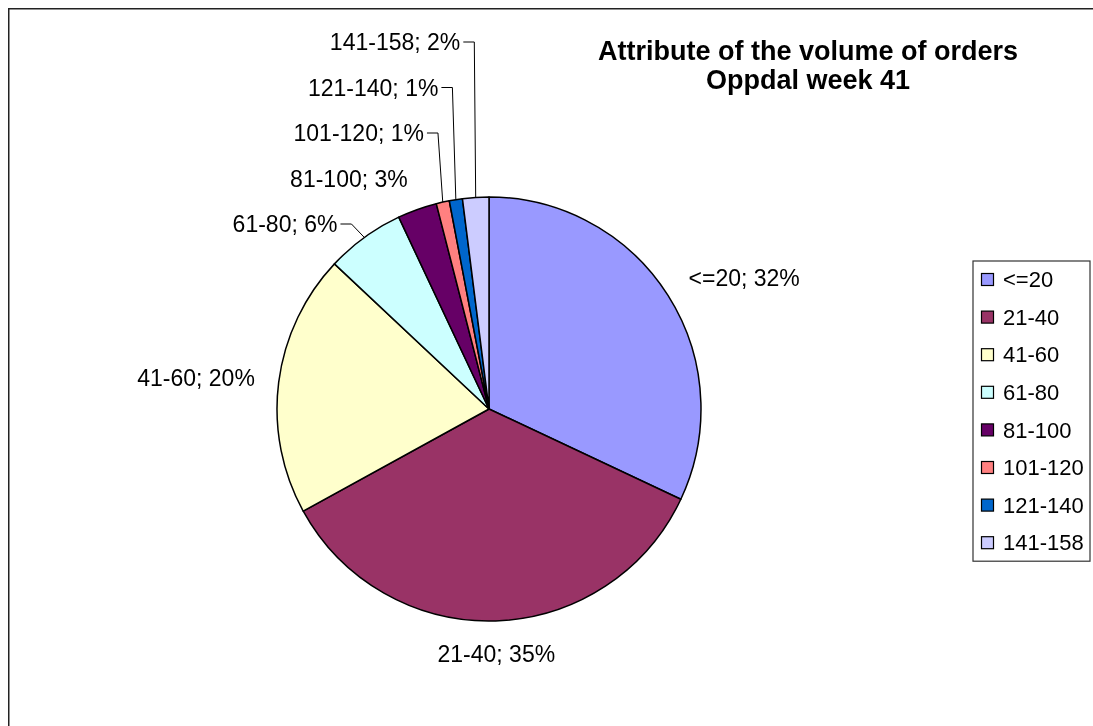 The height and width of the screenshot is (726, 1093). Describe the element at coordinates (285, 224) in the screenshot. I see `data-label: 61-80; 6%` at that location.